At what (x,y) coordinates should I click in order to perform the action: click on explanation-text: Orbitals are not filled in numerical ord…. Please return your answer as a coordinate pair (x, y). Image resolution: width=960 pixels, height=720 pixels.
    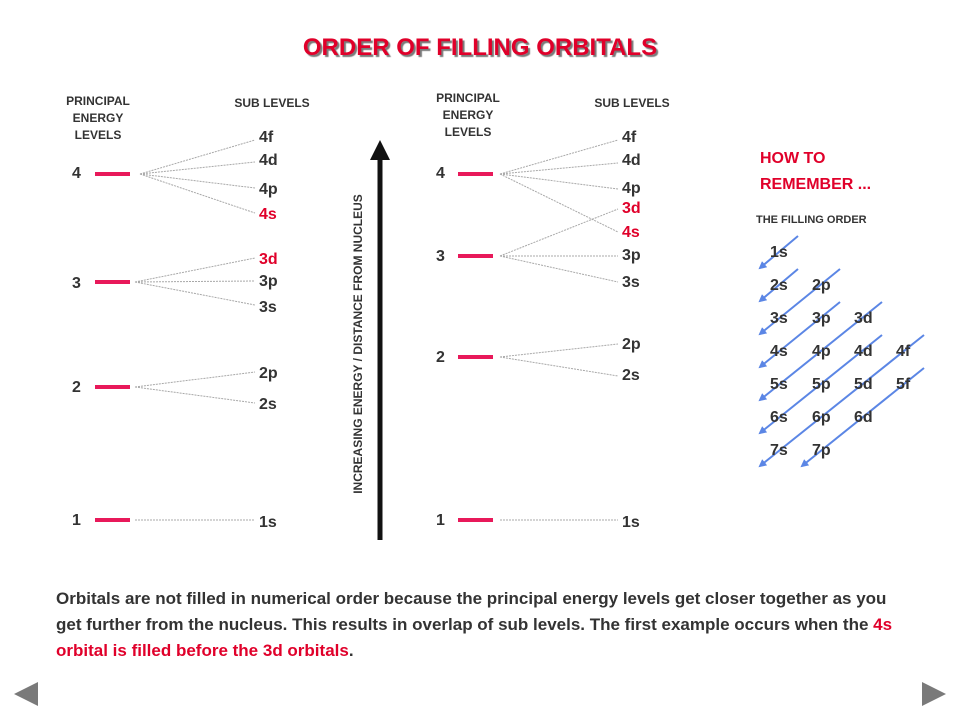
    Looking at the image, I should click on (481, 625).